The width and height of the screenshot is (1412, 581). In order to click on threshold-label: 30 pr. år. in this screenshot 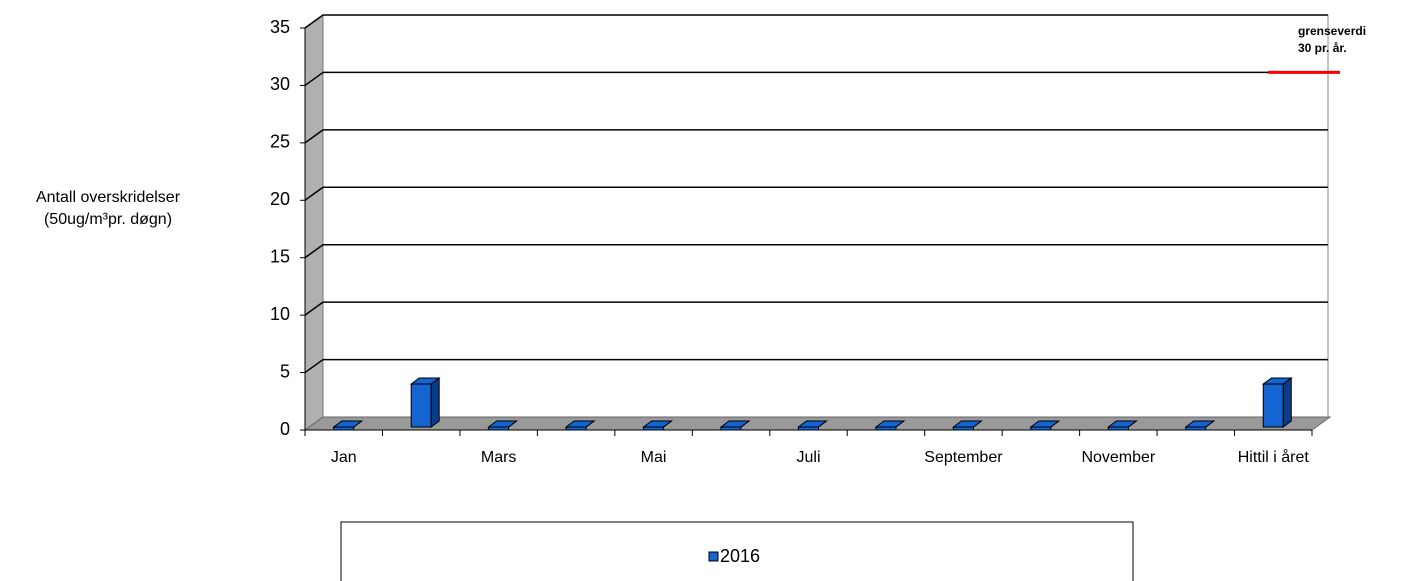, I will do `click(1322, 48)`.